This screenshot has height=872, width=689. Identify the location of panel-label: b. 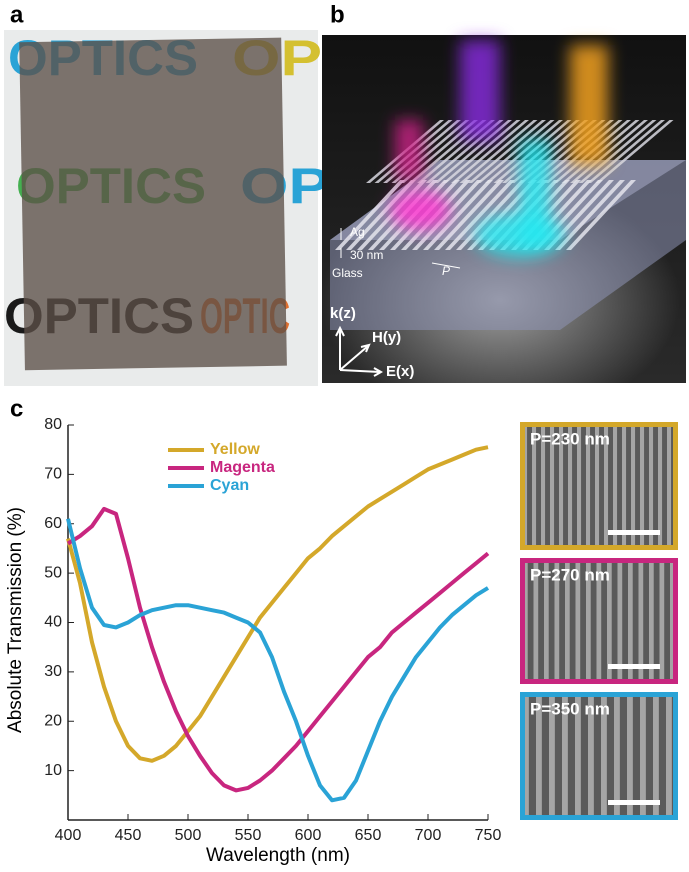
(337, 14).